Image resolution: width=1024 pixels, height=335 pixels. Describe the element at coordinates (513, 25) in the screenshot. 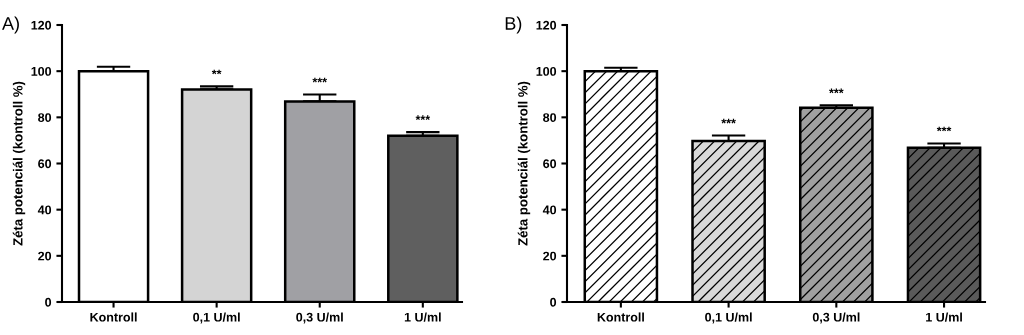

I see `chart-title: B)` at that location.